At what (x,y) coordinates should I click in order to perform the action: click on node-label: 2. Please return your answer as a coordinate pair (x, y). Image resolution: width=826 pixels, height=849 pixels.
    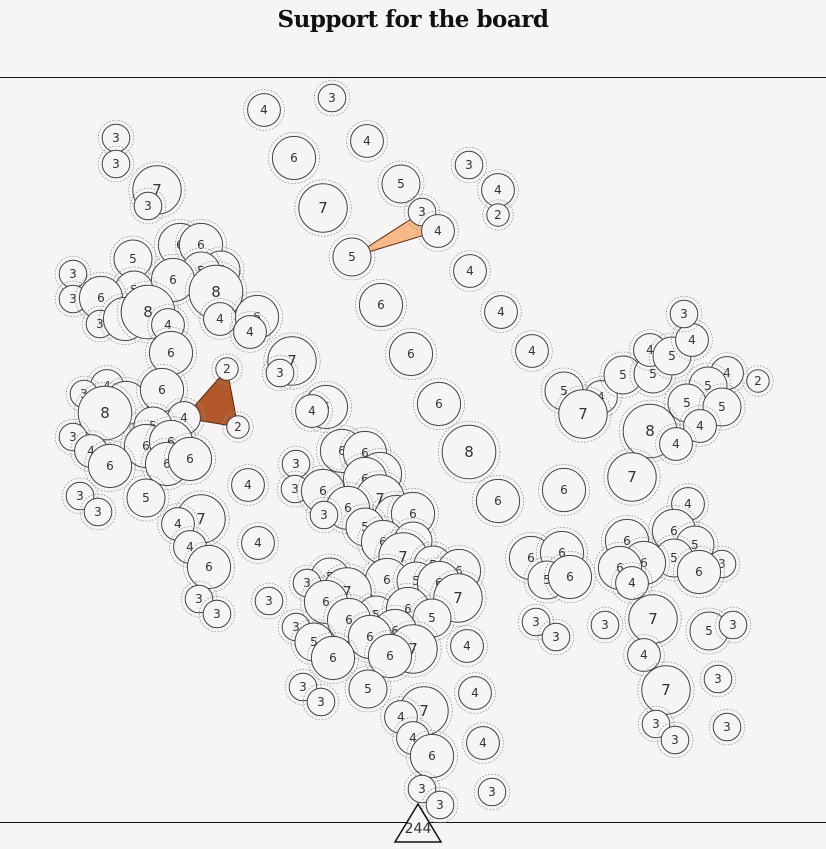
    Looking at the image, I should click on (238, 427).